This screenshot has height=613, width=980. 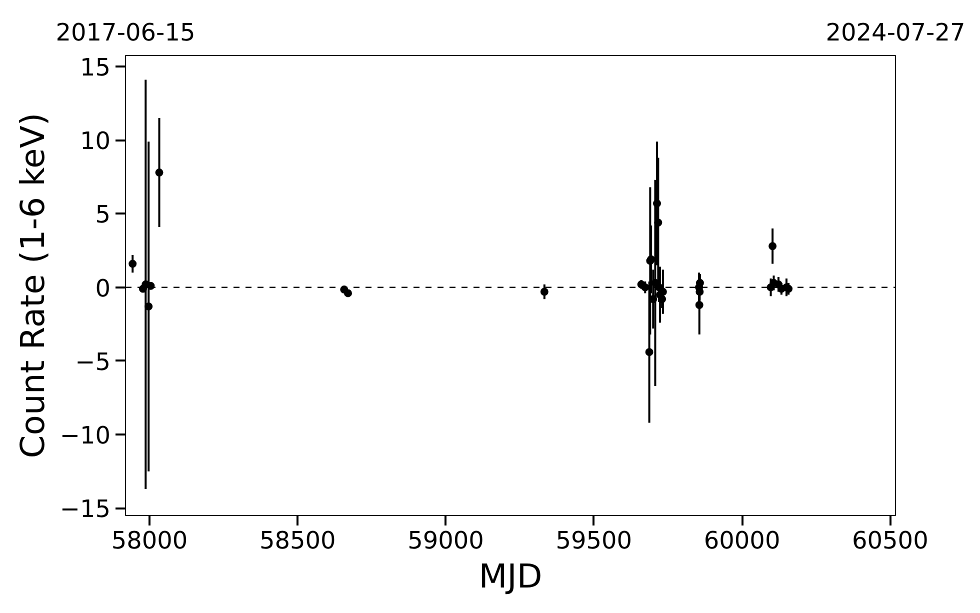 I want to click on x-tick-label: 58500, so click(x=297, y=540).